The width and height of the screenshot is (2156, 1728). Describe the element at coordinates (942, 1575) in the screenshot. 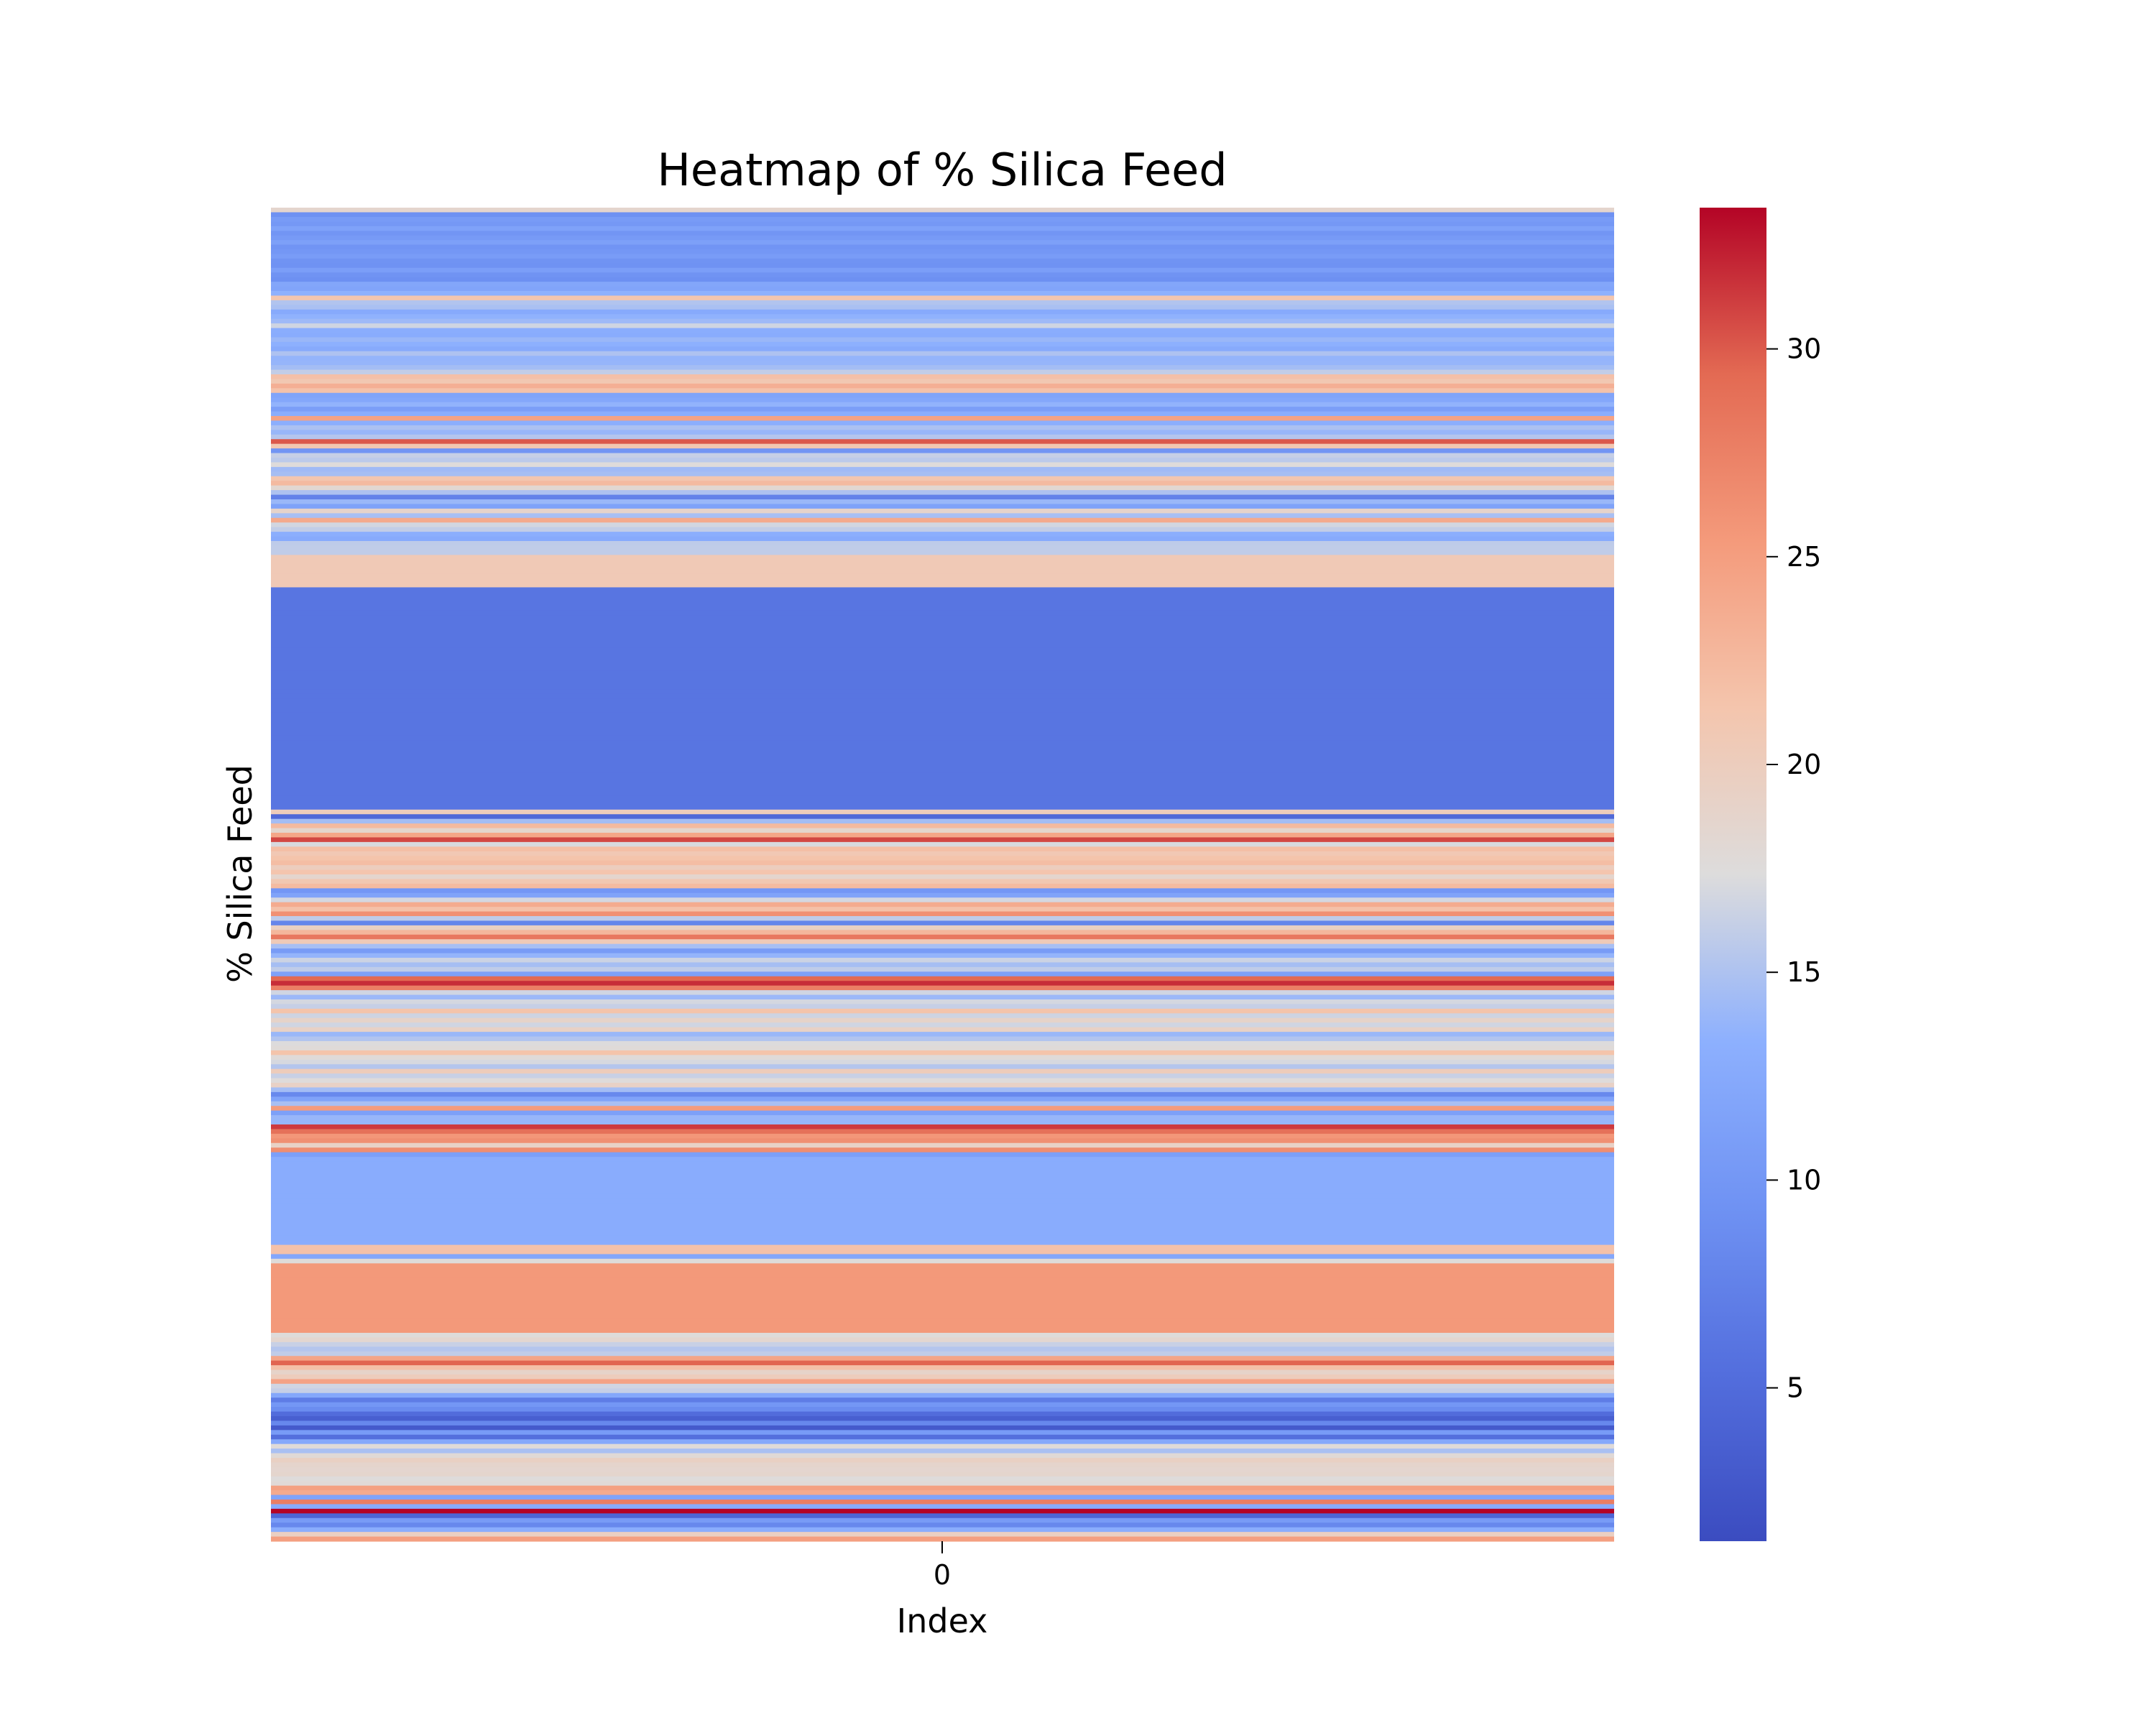

I see `x-tick-label: 0` at that location.